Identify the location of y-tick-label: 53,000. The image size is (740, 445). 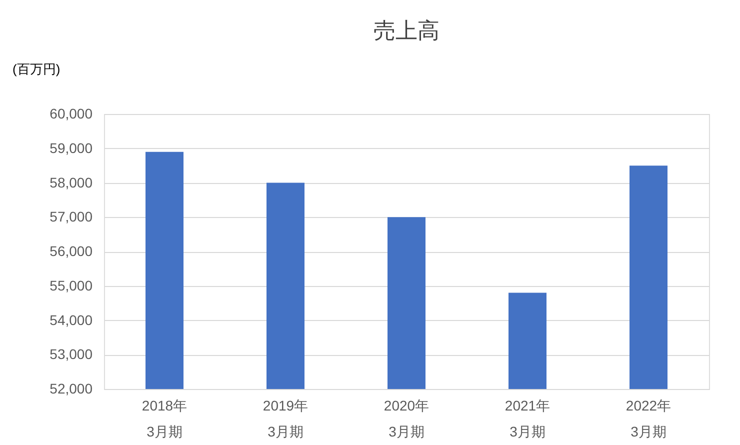
(71, 354).